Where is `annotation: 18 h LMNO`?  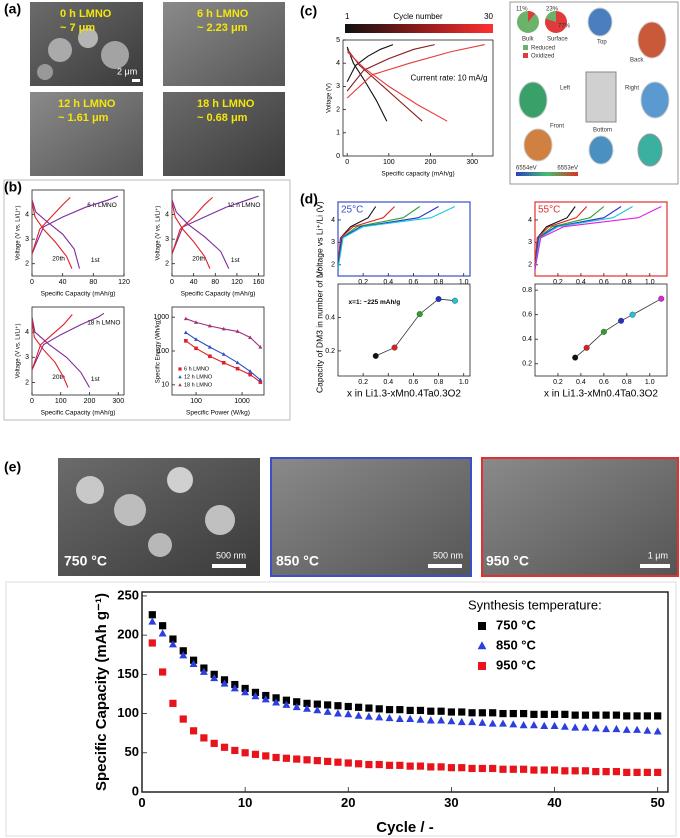 annotation: 18 h LMNO is located at coordinates (103, 323).